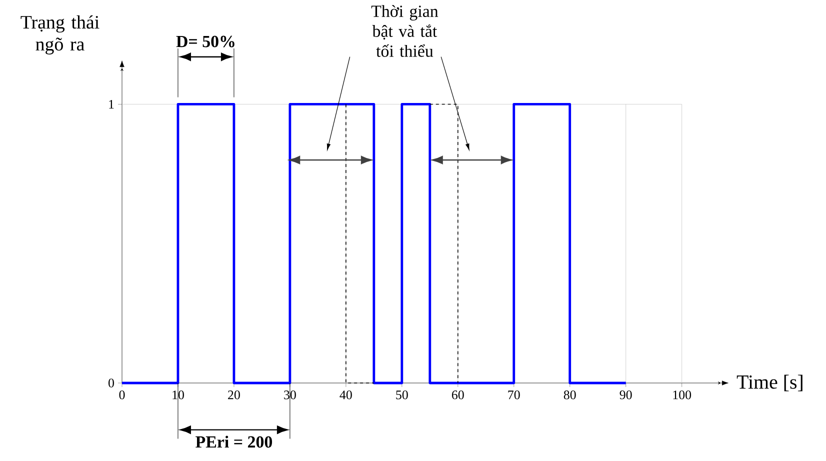 This screenshot has width=826, height=461. Describe the element at coordinates (682, 395) in the screenshot. I see `x-tick-label: 100` at that location.